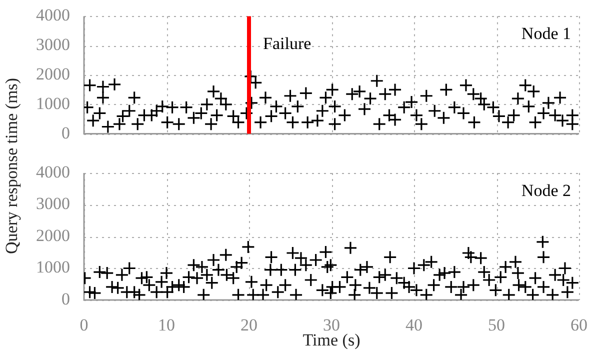  I want to click on annotation: Node 1, so click(546, 34).